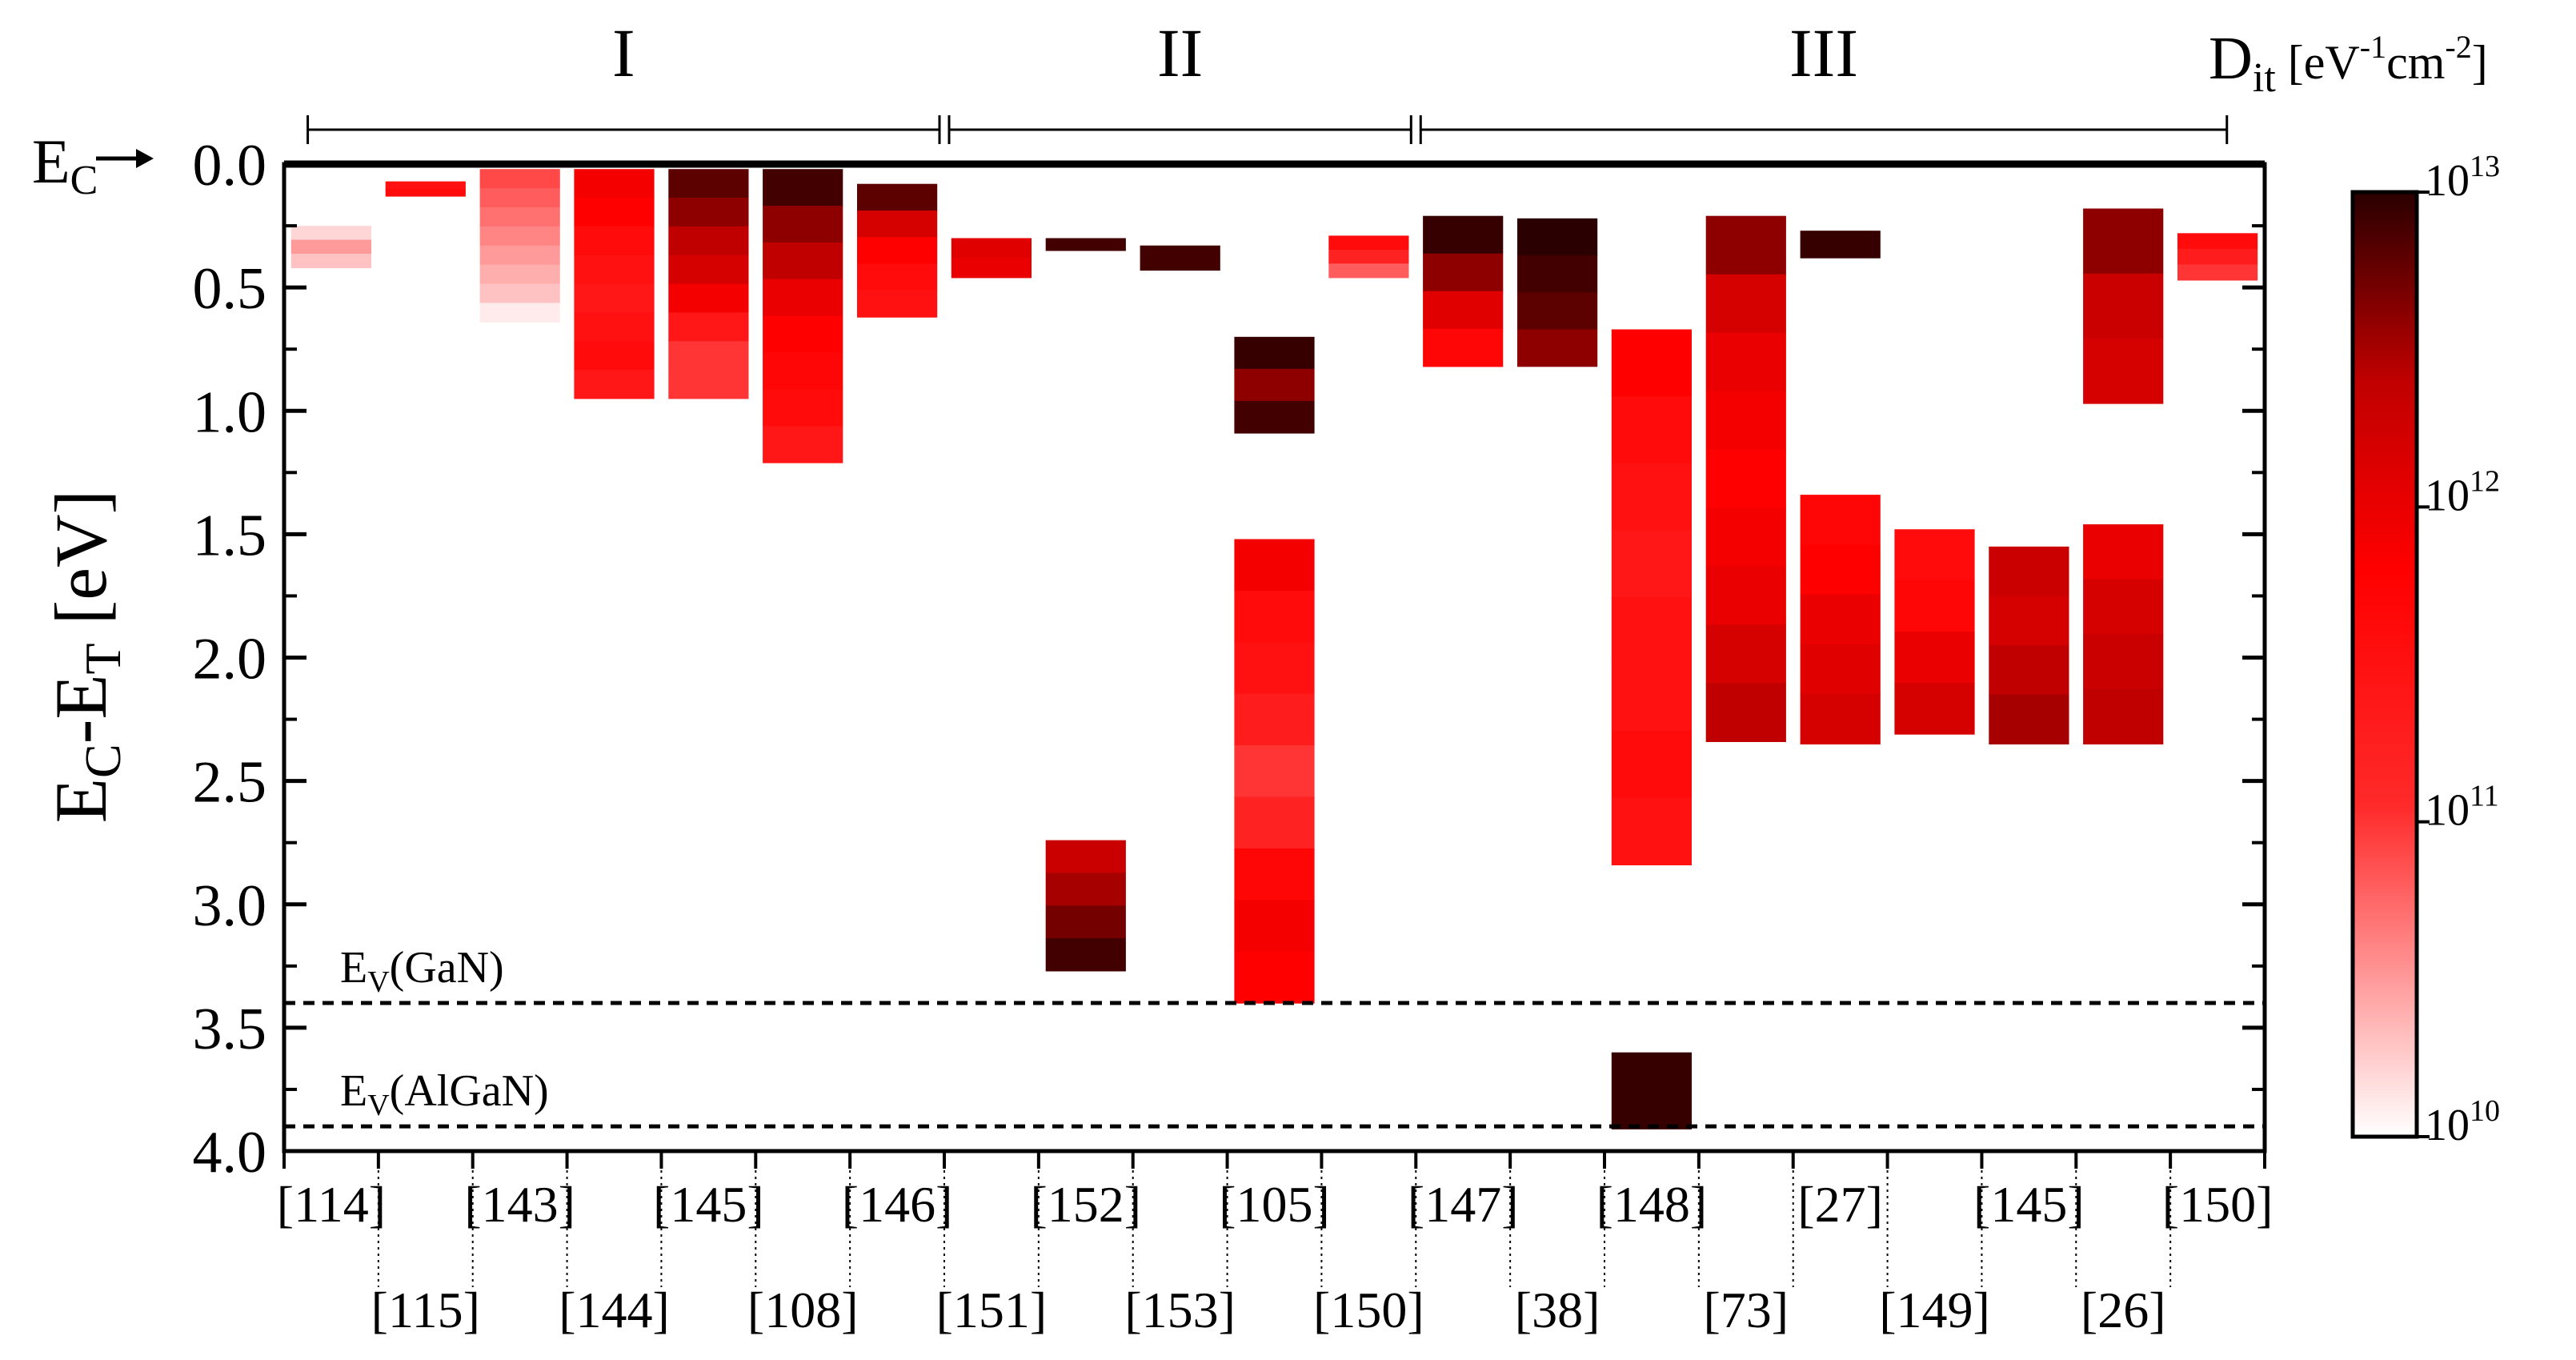 This screenshot has height=1360, width=2576. Describe the element at coordinates (2458, 650) in the screenshot. I see `colorbar-ticks: 1013 1012 1011 1010` at that location.